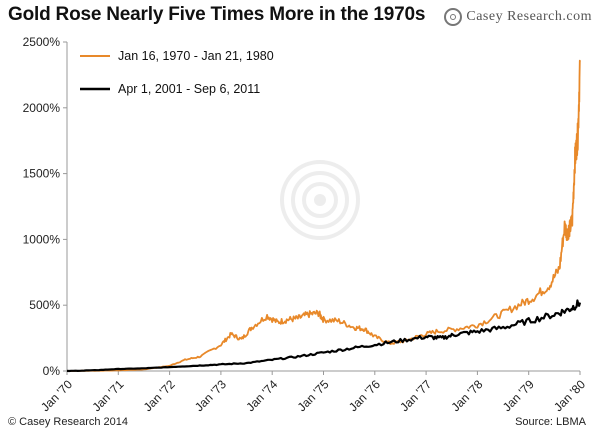 This screenshot has width=600, height=435. What do you see at coordinates (196, 56) in the screenshot?
I see `legend-label: Jan 16, 1970 - Jan 21, 1980` at bounding box center [196, 56].